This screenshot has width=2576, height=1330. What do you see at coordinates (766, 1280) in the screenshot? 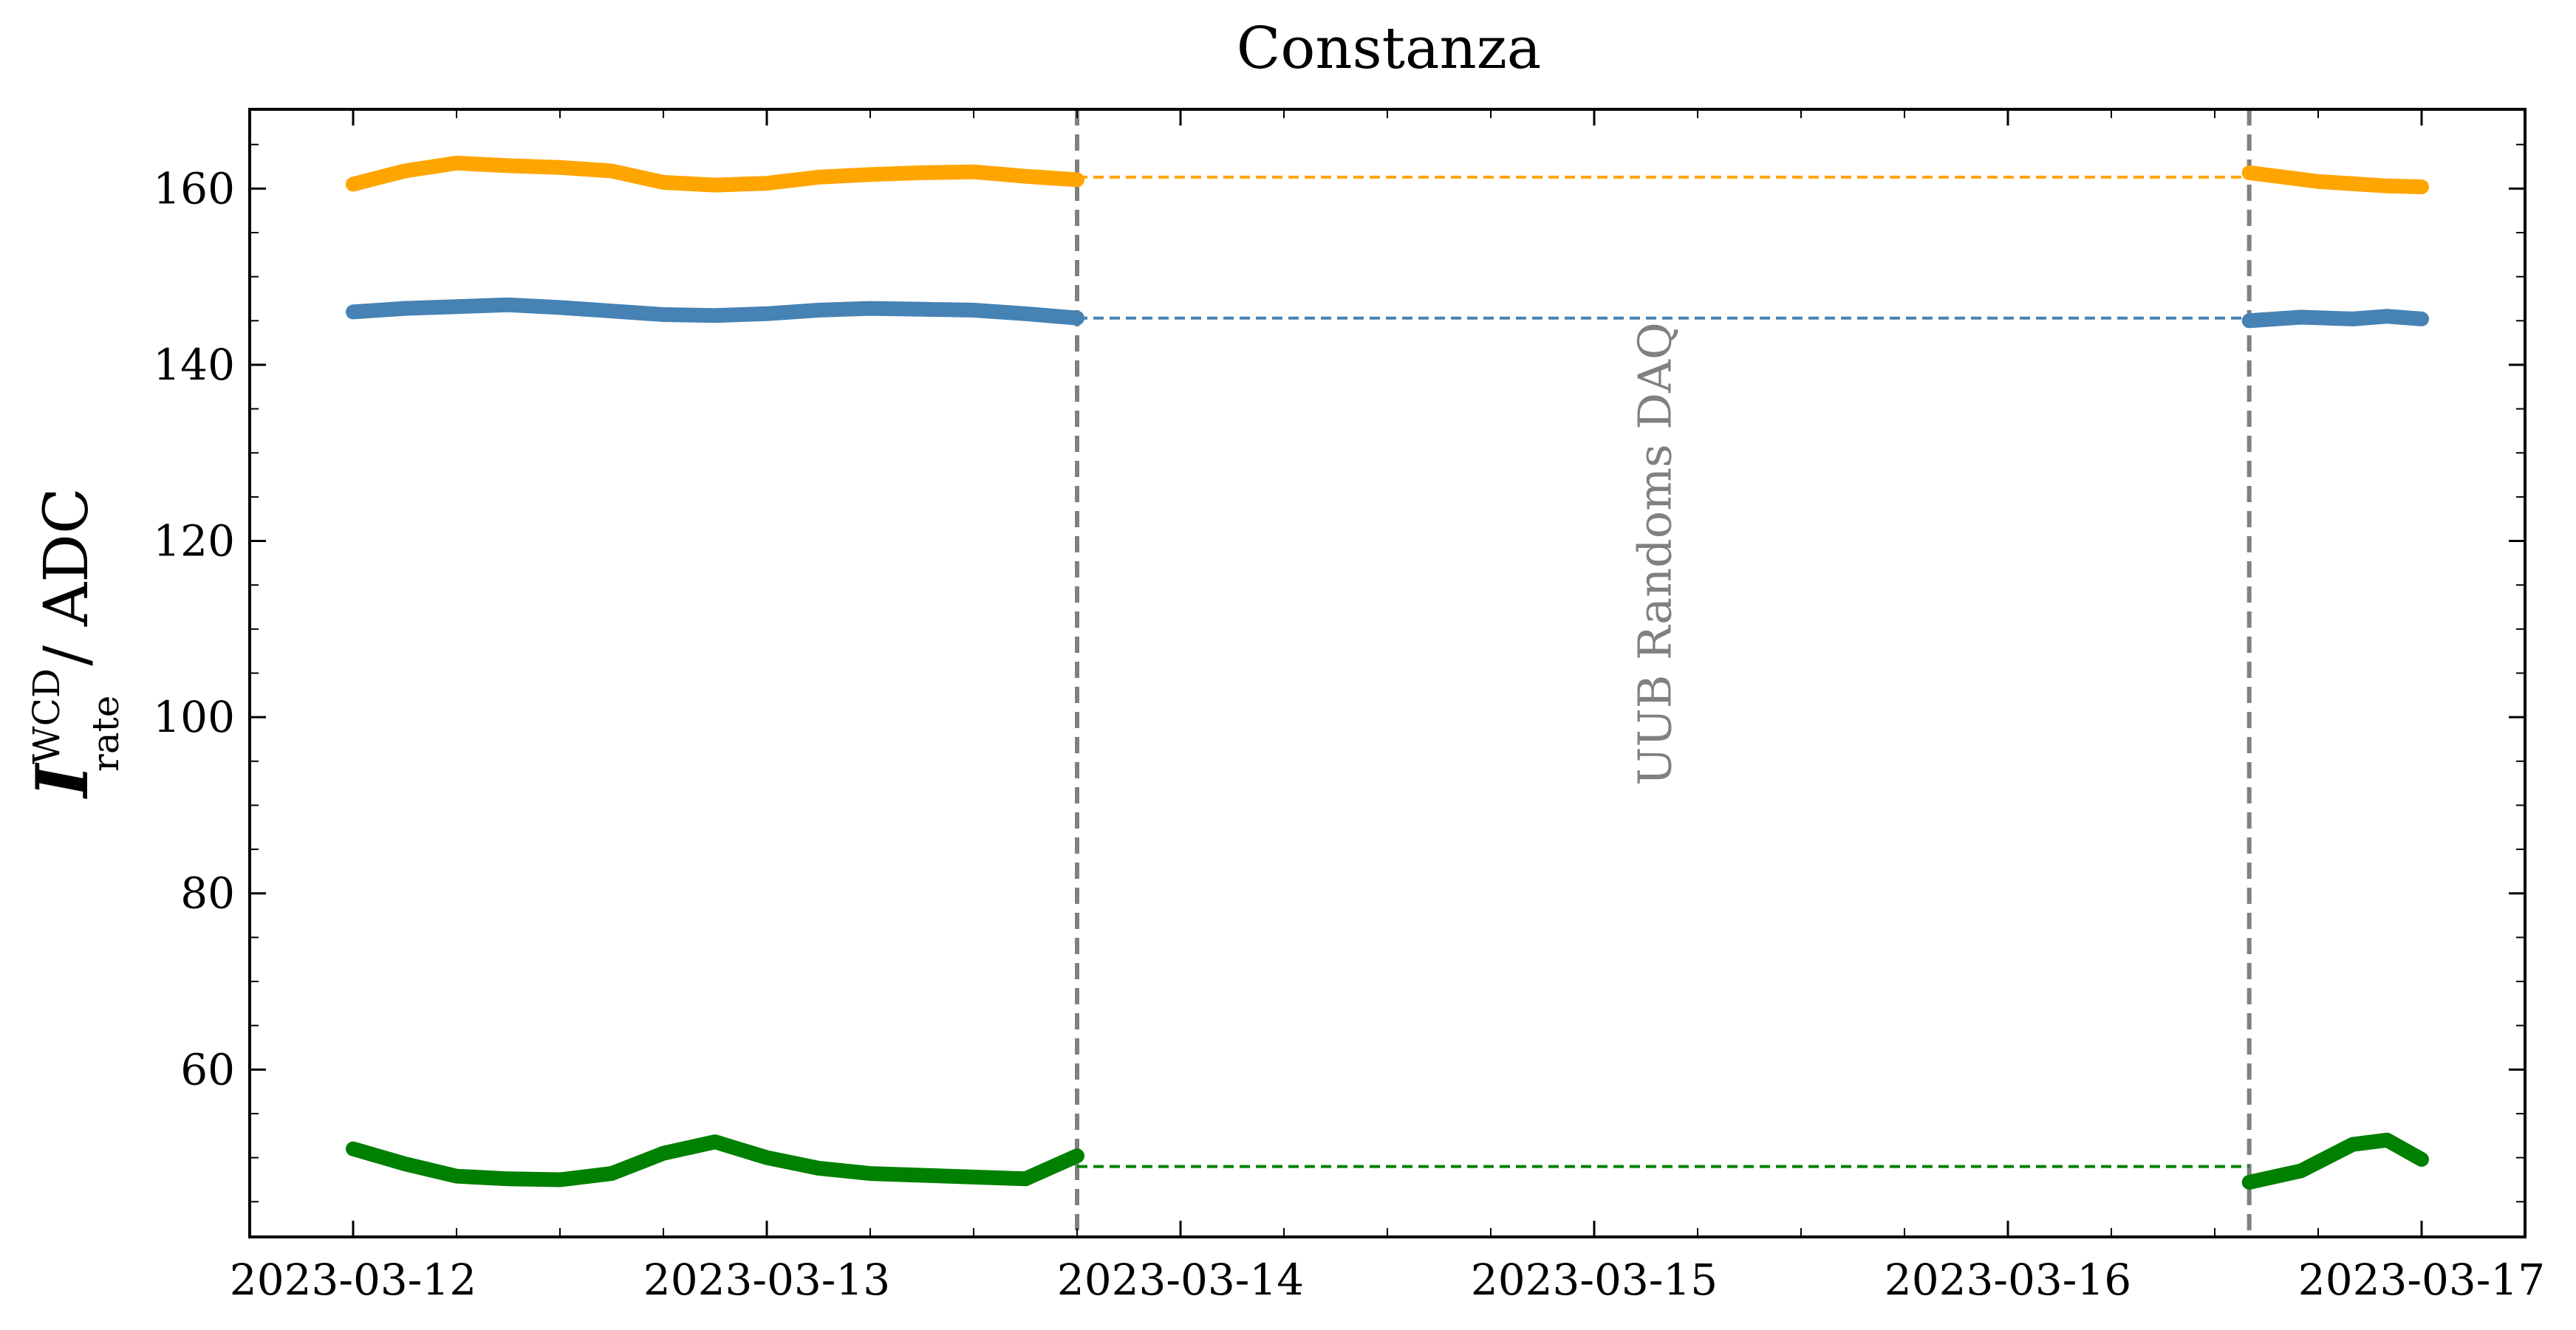
I see `x-tick-label: 2023-03-13` at bounding box center [766, 1280].